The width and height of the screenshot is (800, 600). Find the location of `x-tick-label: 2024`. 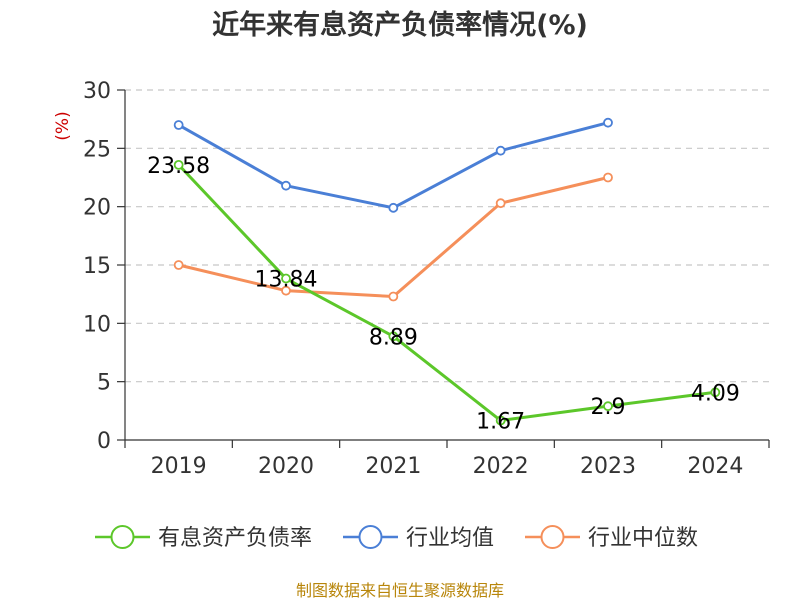

x-tick-label: 2024 is located at coordinates (715, 466).